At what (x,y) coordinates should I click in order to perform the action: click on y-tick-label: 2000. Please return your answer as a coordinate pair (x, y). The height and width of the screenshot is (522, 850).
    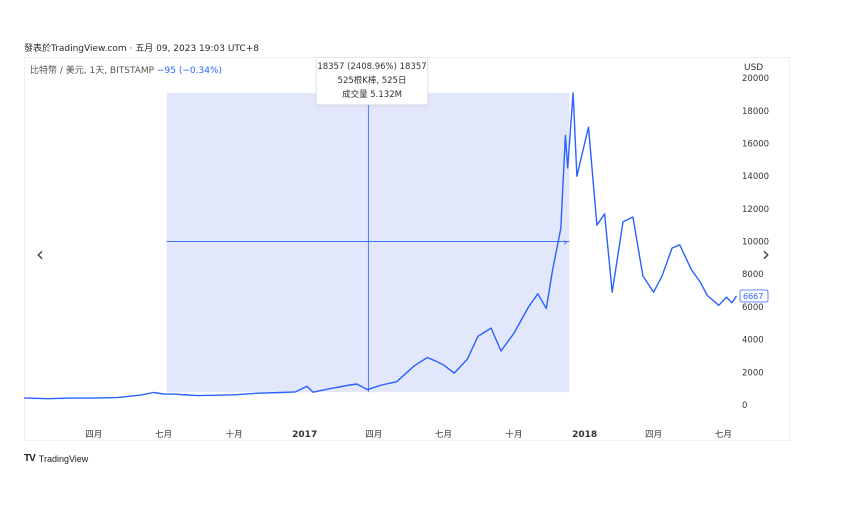
    Looking at the image, I should click on (753, 373).